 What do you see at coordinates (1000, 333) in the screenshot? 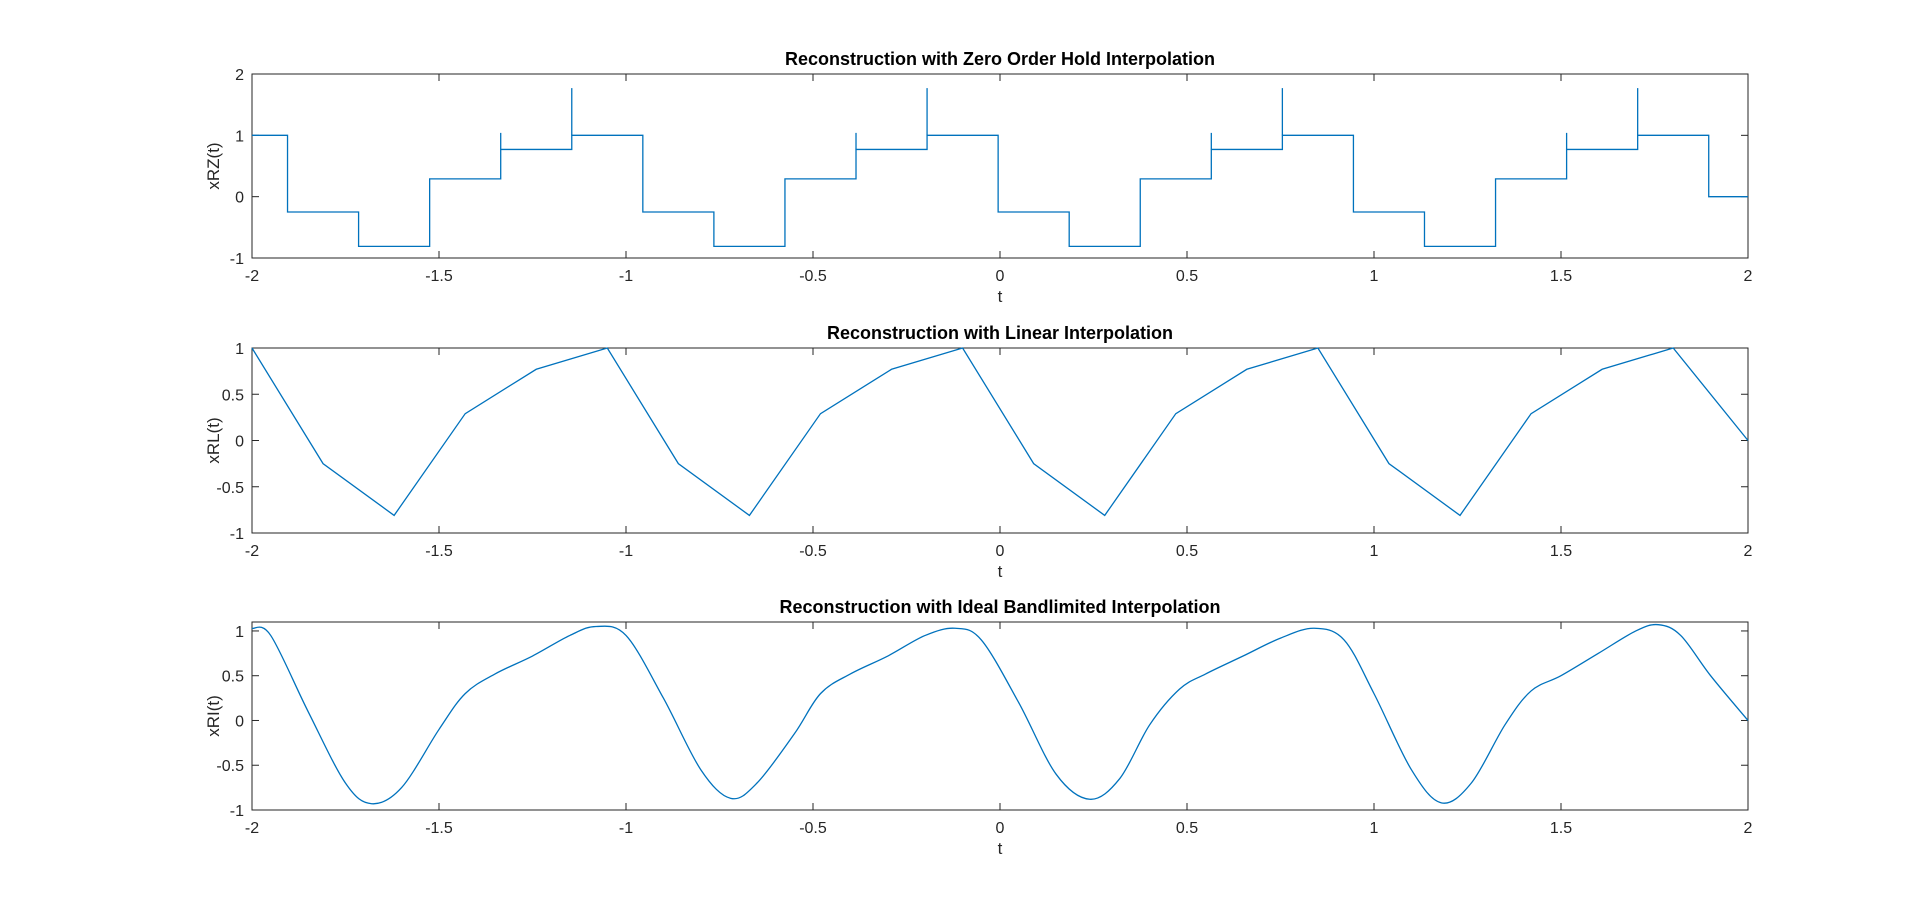
I see `subplot-title: Reconstruction with Linear Interpolation` at bounding box center [1000, 333].